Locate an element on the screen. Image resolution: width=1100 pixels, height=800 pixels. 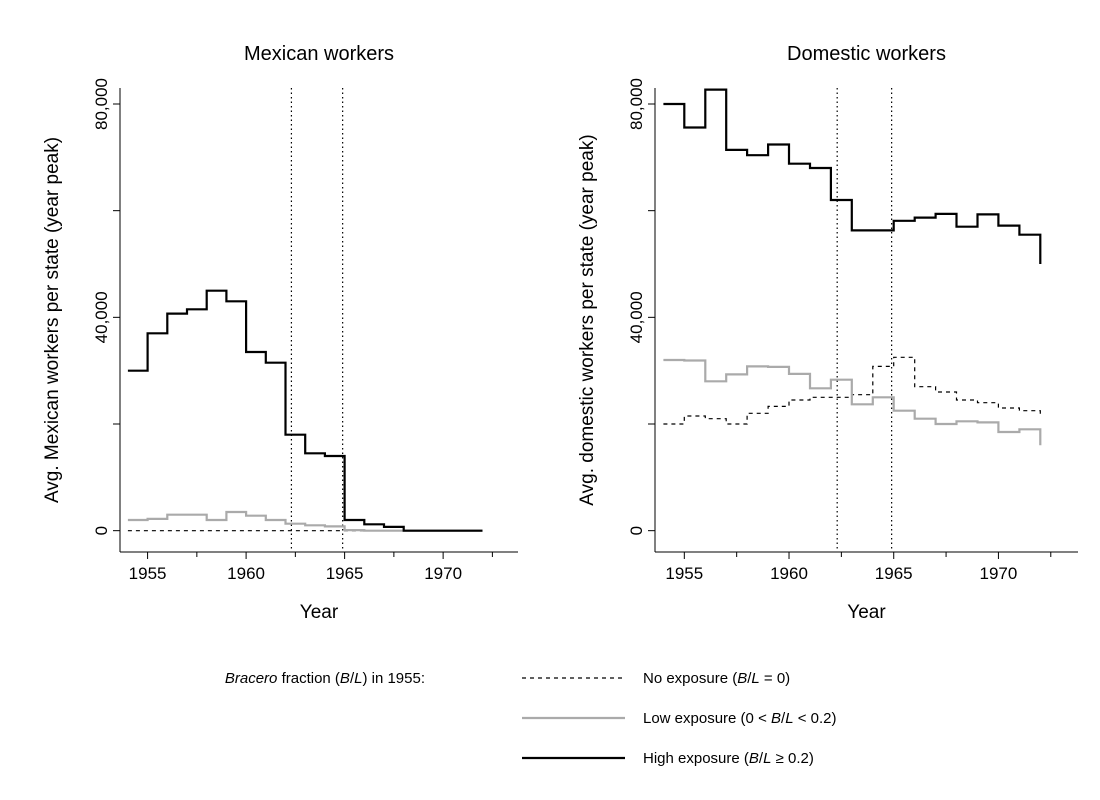
legend-label-none: No exposure (B/L = 0) is located at coordinates (716, 678).